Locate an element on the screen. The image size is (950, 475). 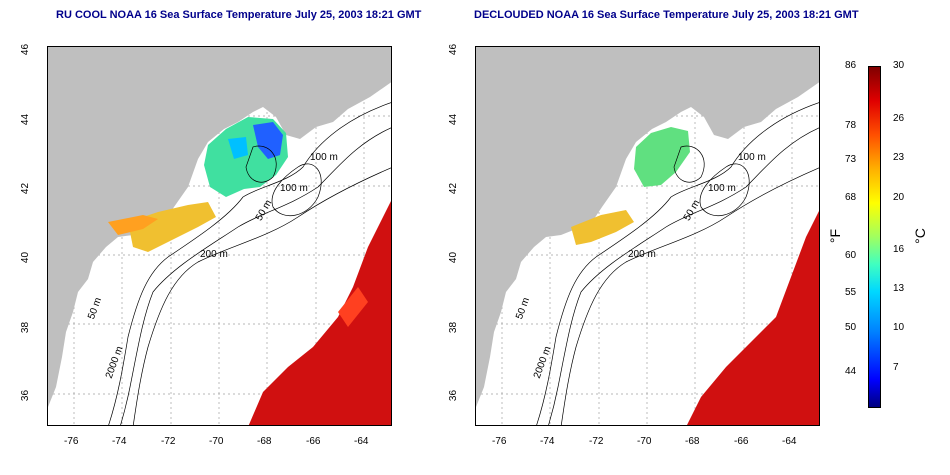
colorbar-c-tick: 23 is located at coordinates (899, 157).